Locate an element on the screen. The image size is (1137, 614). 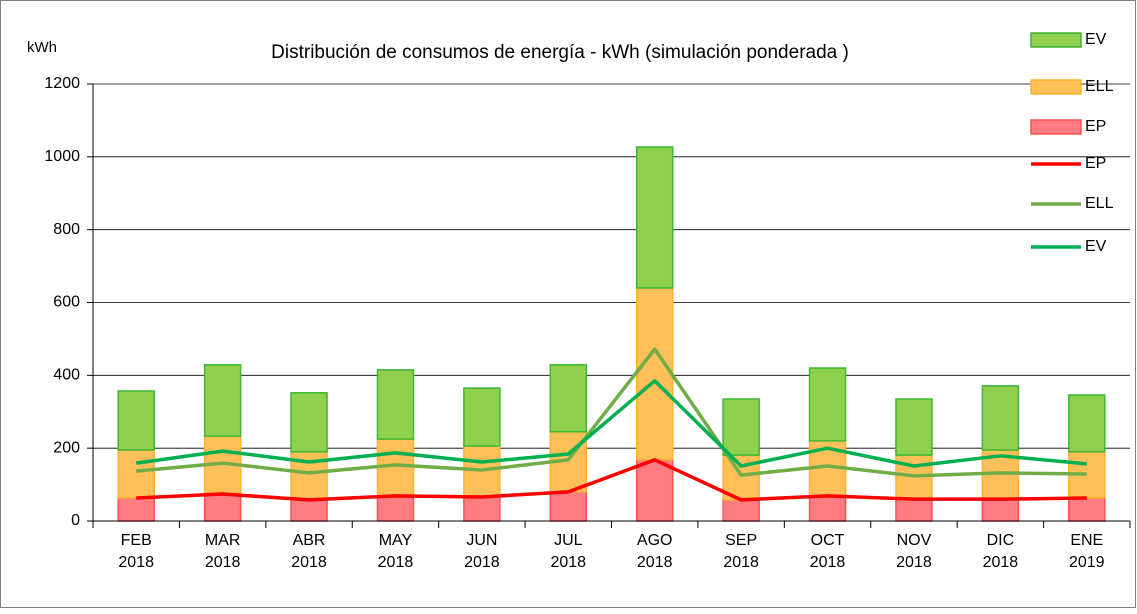
y-tick-label: 800 is located at coordinates (66, 229).